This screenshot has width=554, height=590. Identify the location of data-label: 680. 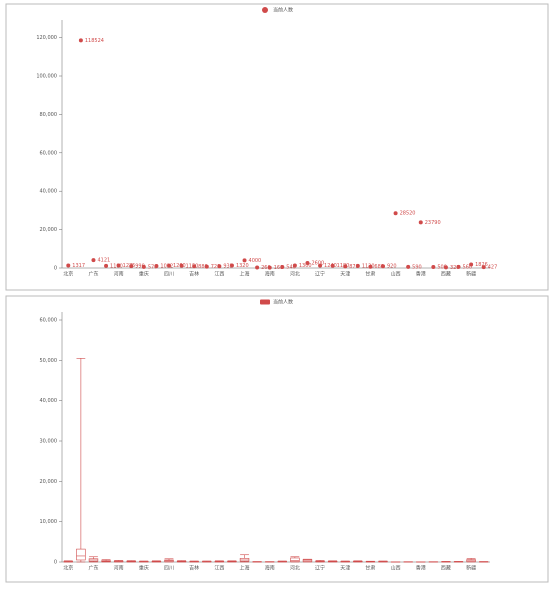
(379, 267).